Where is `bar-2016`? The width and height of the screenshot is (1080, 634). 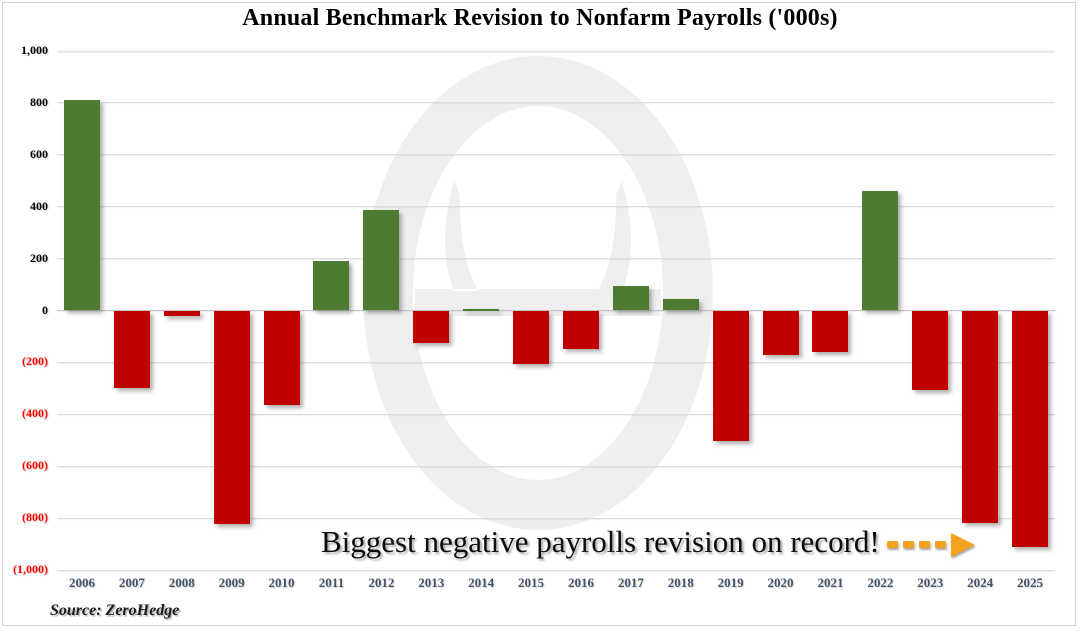
bar-2016 is located at coordinates (580, 330).